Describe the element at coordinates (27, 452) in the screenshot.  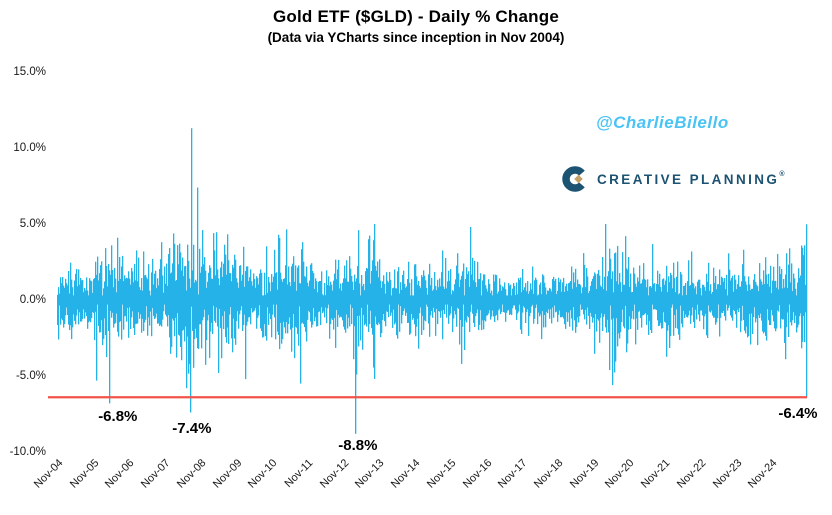
I see `y-axis-tick-label: -10.0%` at that location.